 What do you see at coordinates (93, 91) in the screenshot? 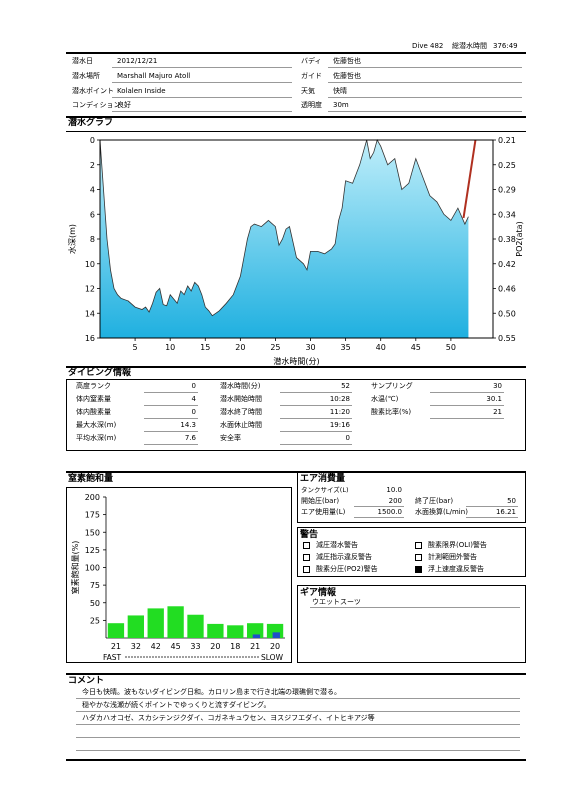
I see `dive-point-label: 潜水ポイント` at bounding box center [93, 91].